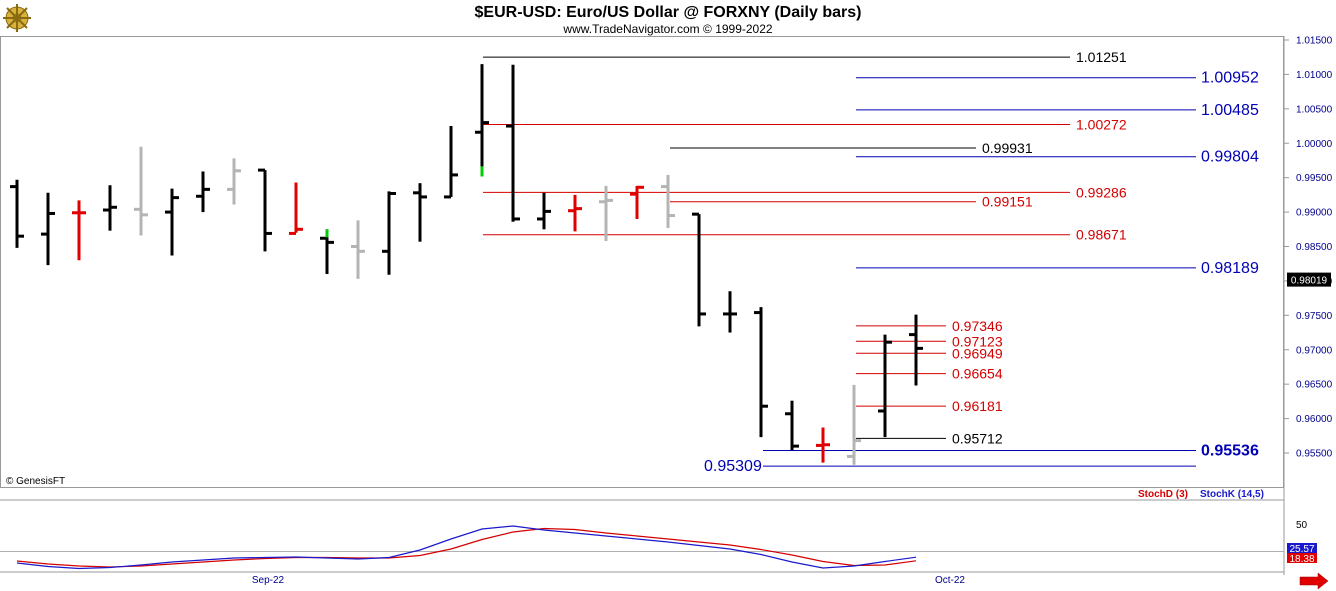  I want to click on y-tick-label: 1.00500, so click(1314, 109).